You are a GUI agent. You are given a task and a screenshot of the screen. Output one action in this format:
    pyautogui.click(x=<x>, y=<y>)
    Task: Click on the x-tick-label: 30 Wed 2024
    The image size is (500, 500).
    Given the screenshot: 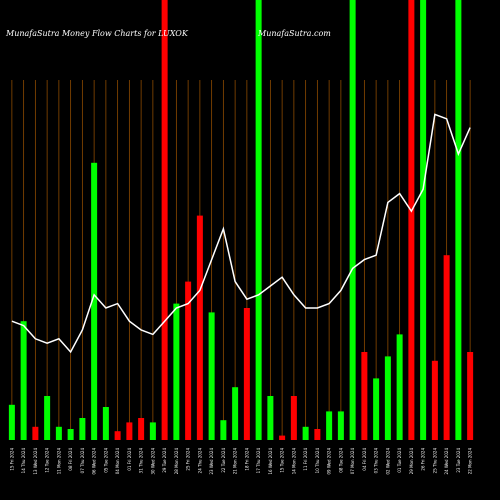 What is the action you would take?
    pyautogui.click(x=152, y=461)
    